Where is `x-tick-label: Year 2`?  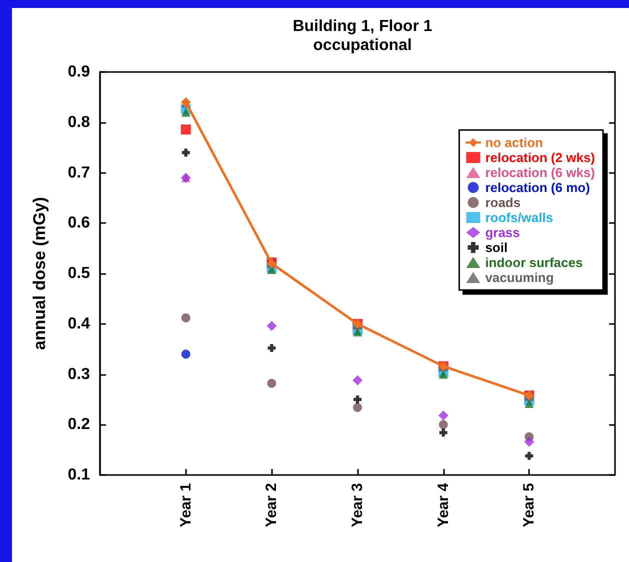 x-tick-label: Year 2 is located at coordinates (271, 505).